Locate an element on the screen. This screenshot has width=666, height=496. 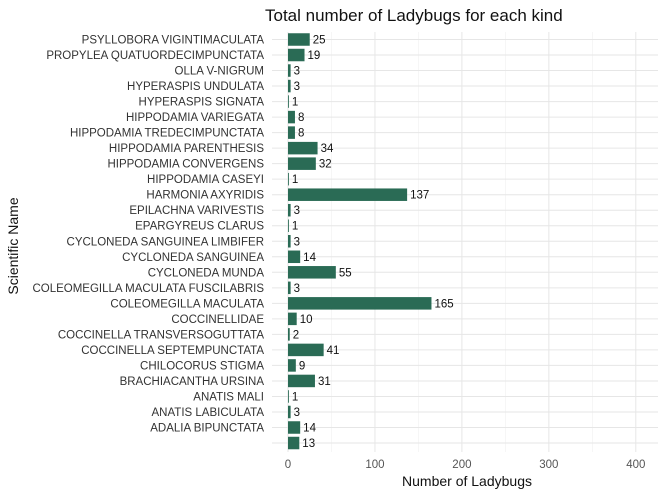
data-label: 31 is located at coordinates (324, 382).